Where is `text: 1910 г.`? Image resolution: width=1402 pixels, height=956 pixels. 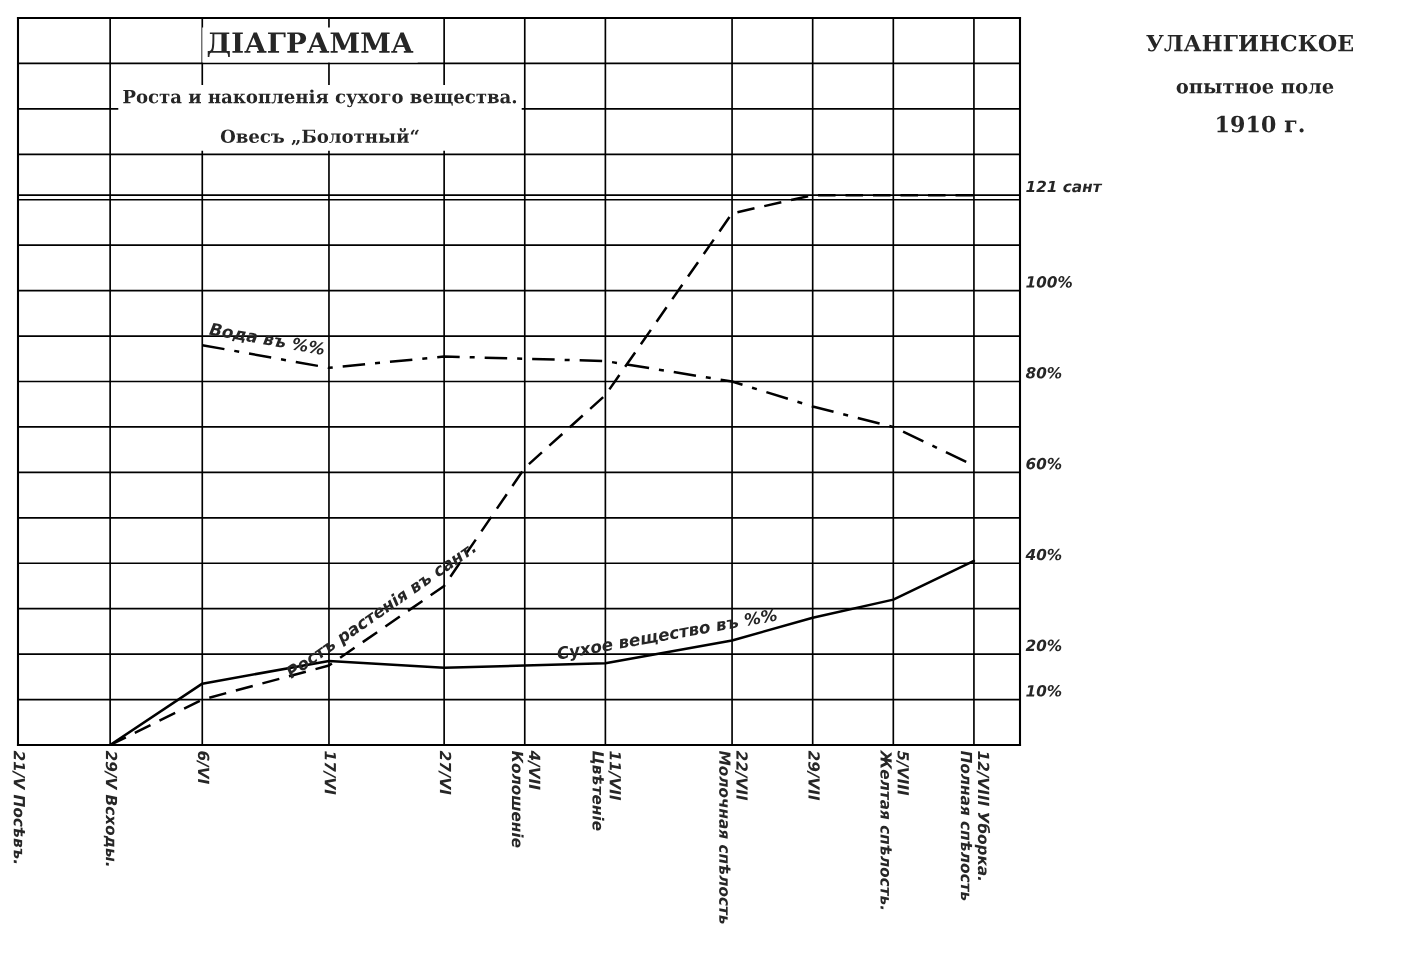
text: 1910 г. is located at coordinates (1260, 124).